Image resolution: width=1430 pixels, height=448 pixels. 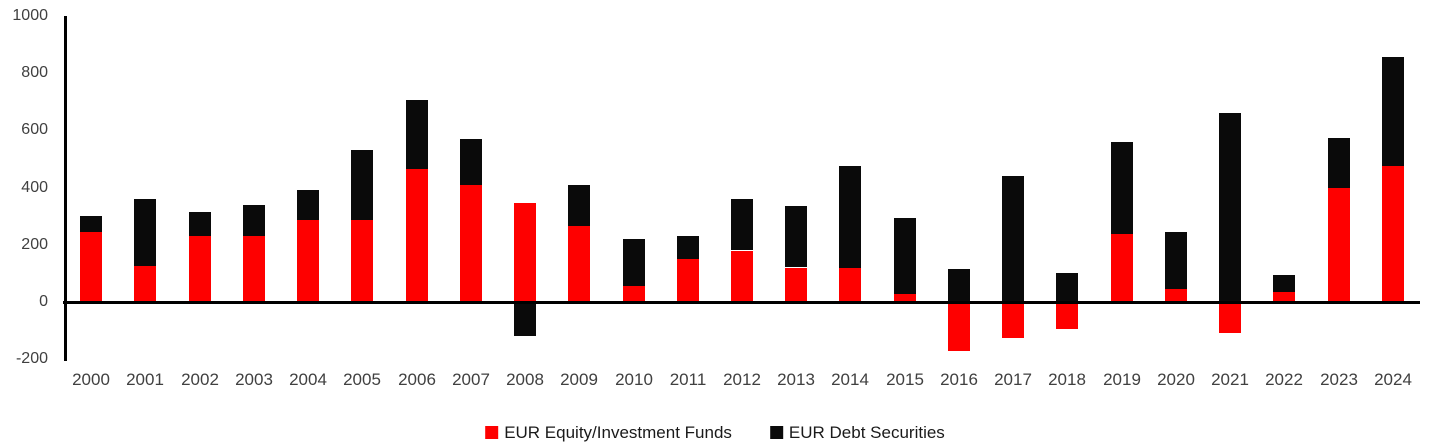 What do you see at coordinates (866, 432) in the screenshot?
I see `legend-label-debt: EUR Debt Securities` at bounding box center [866, 432].